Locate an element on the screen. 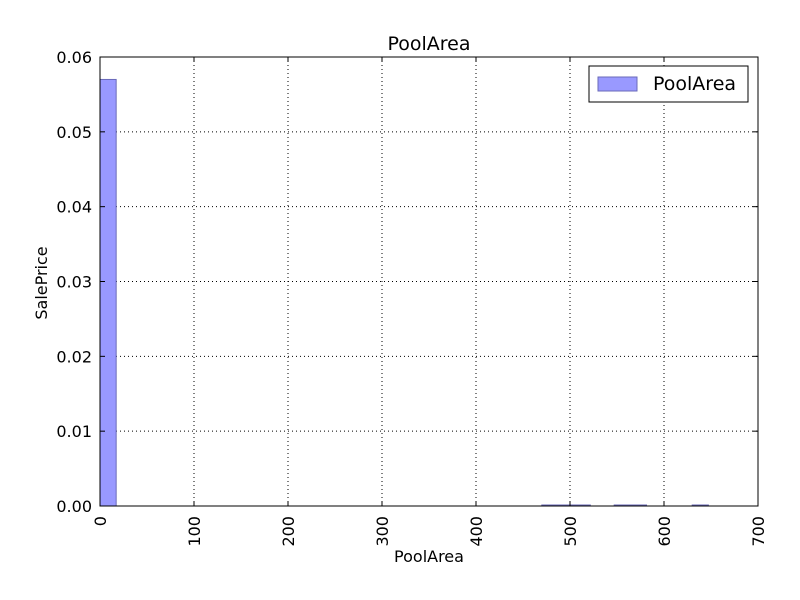 The height and width of the screenshot is (600, 800). x-tick-label: 200 is located at coordinates (288, 531).